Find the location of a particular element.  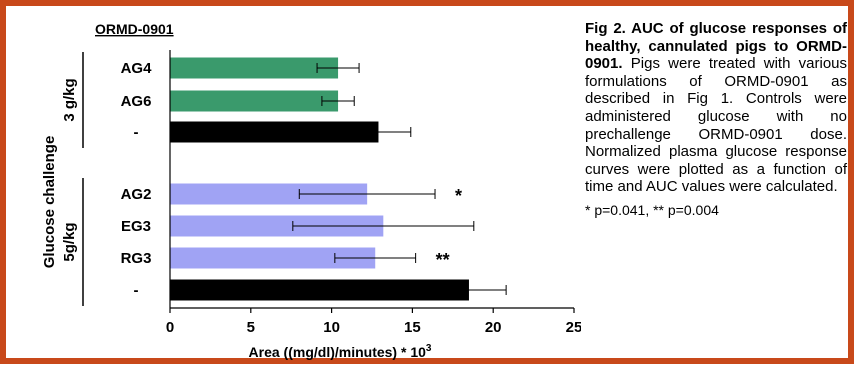

group-label: 5g/kg is located at coordinates (69, 241).